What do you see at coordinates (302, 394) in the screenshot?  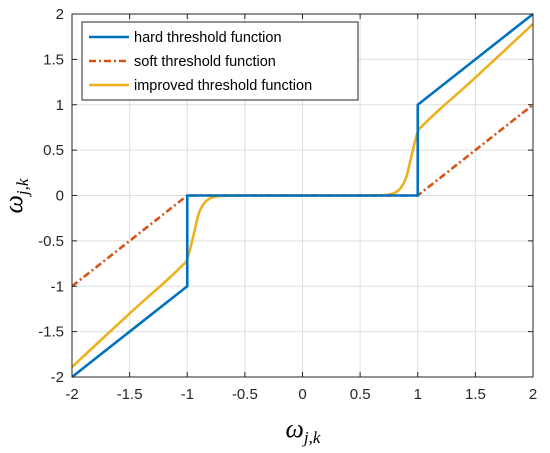 I see `x-tick-label: 0` at bounding box center [302, 394].